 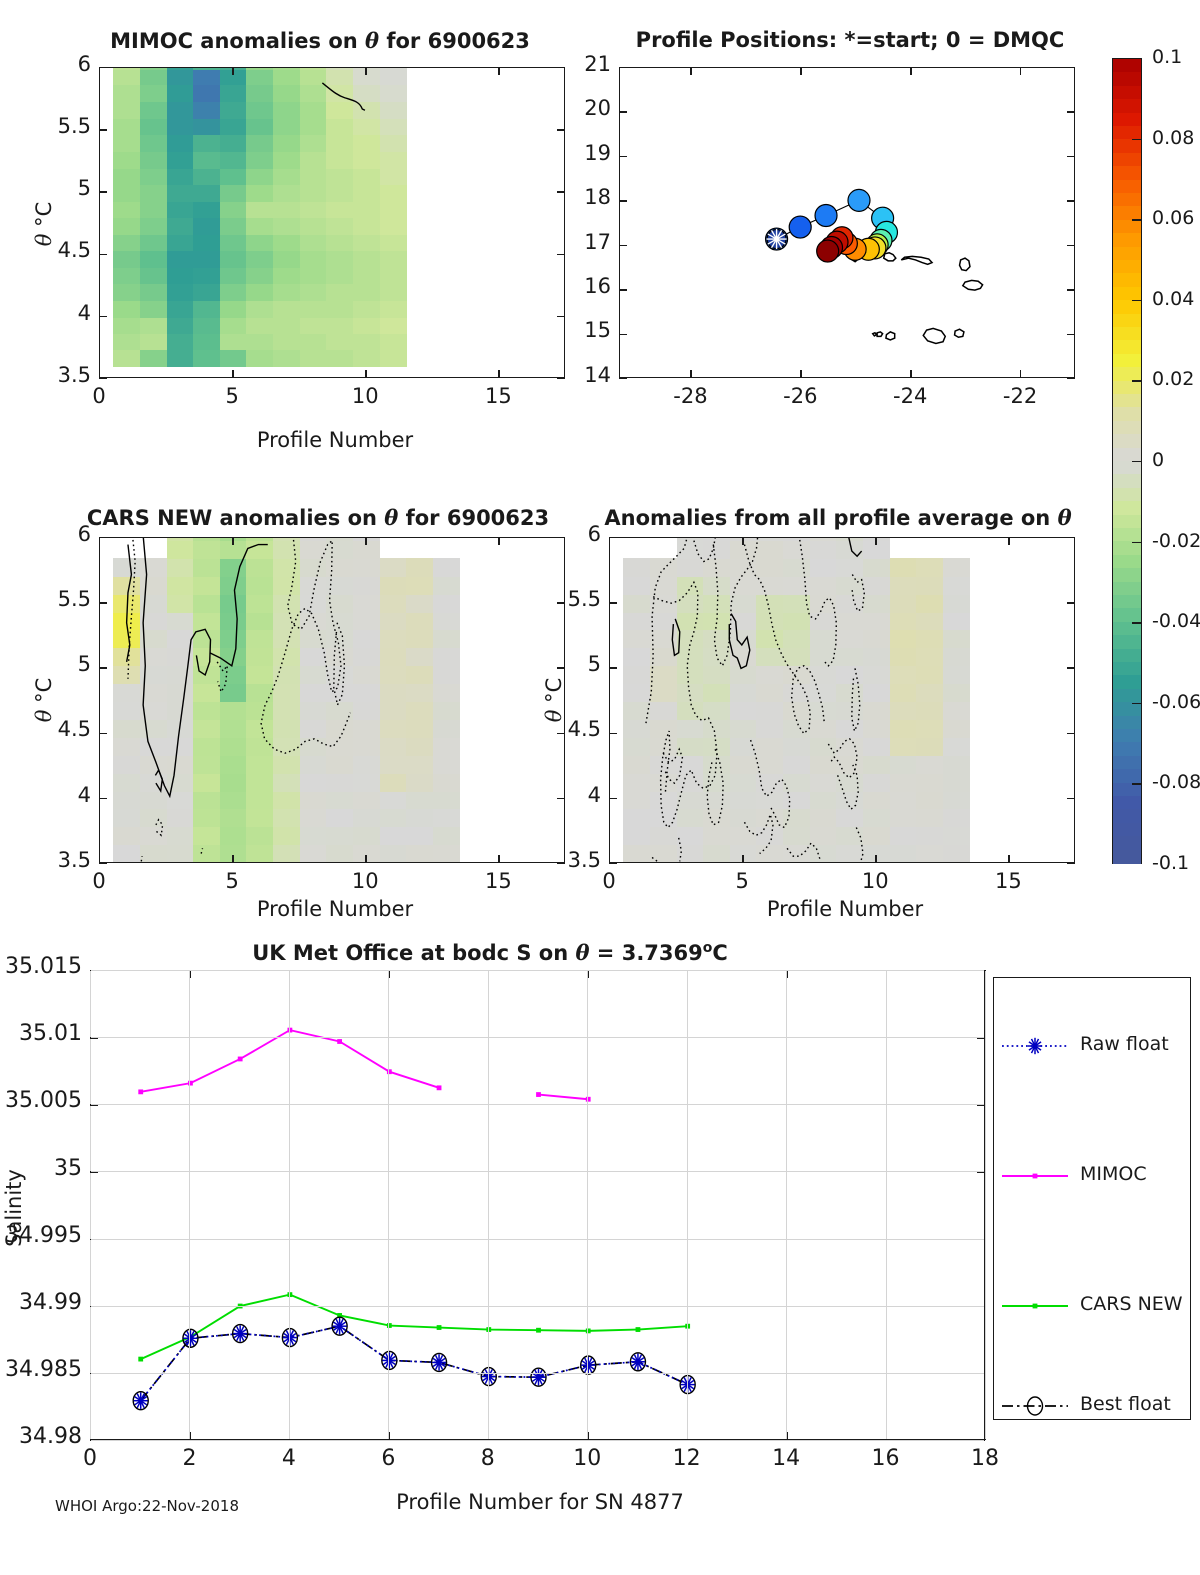 I want to click on x-tickmark, so click(x=801, y=71).